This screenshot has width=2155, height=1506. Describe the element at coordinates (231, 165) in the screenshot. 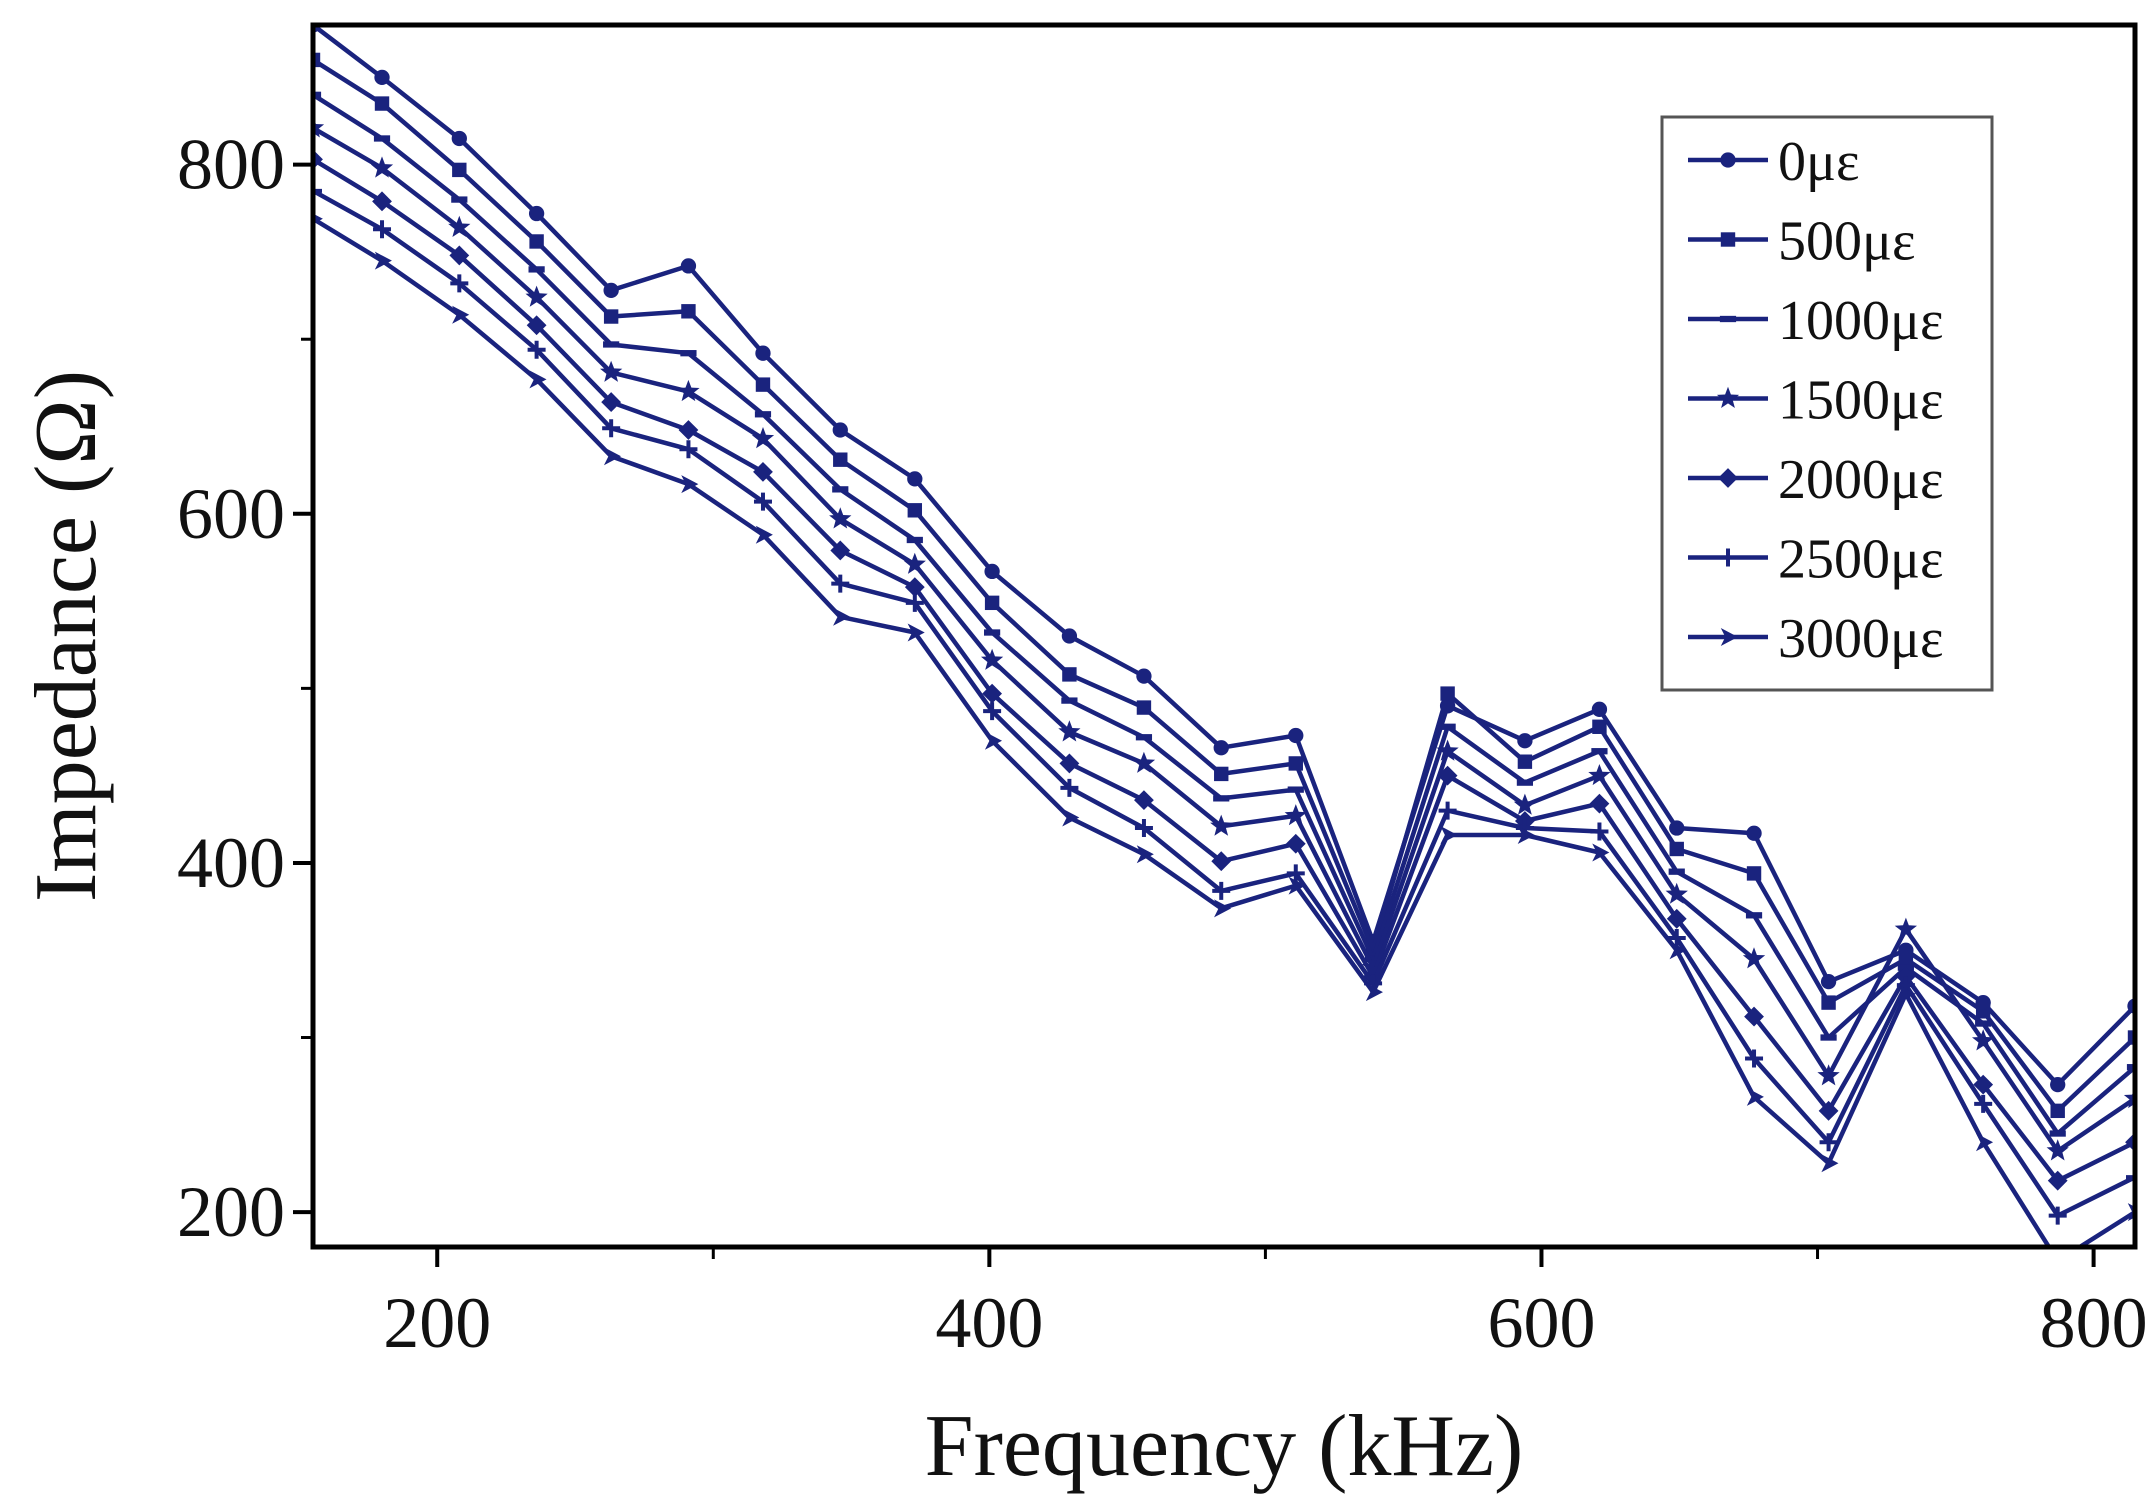

I see `y-tick-label: 800` at that location.